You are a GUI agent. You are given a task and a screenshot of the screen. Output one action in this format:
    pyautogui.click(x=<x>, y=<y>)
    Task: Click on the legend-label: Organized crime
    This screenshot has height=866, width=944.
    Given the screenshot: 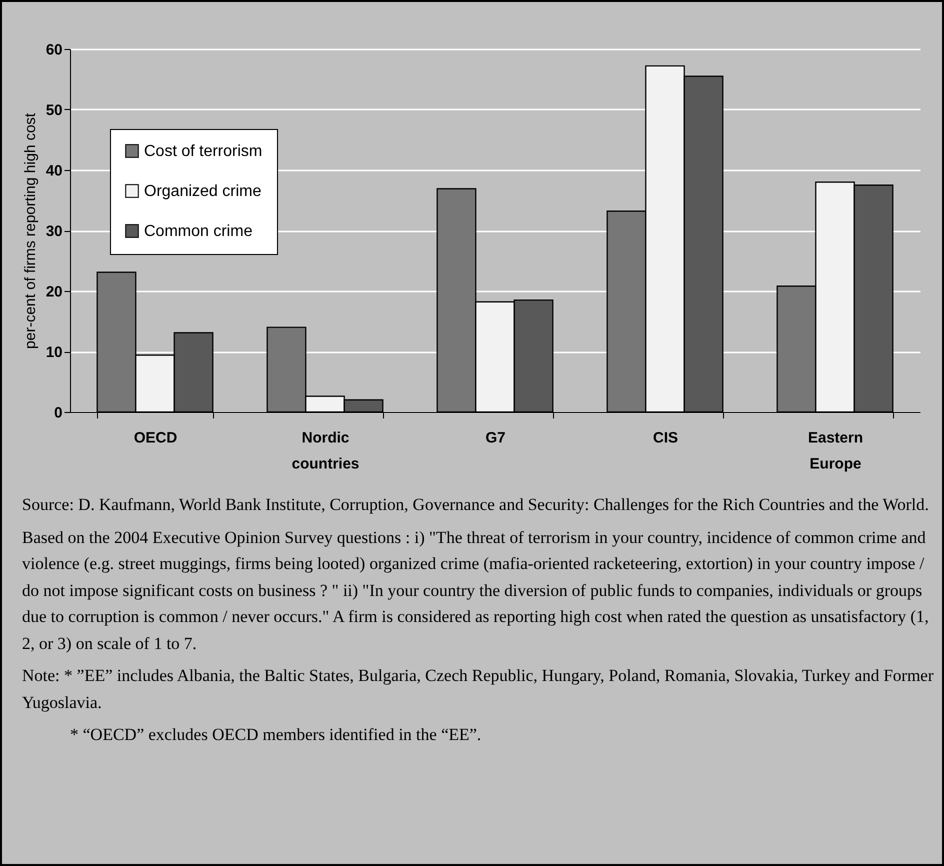 What is the action you would take?
    pyautogui.click(x=203, y=191)
    